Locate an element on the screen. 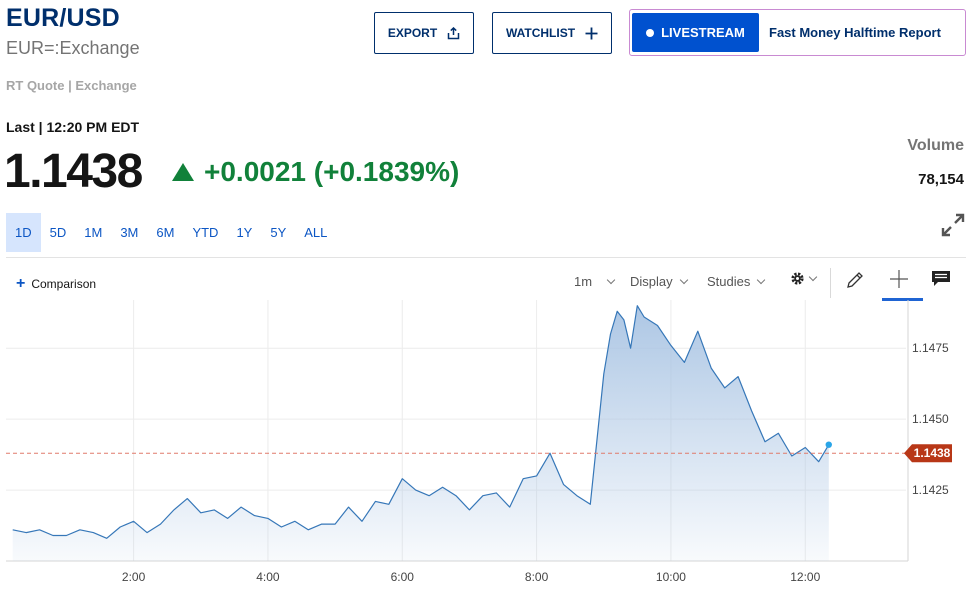 The image size is (972, 589). price-change: +0.0021 (+0.1839%) is located at coordinates (315, 172).